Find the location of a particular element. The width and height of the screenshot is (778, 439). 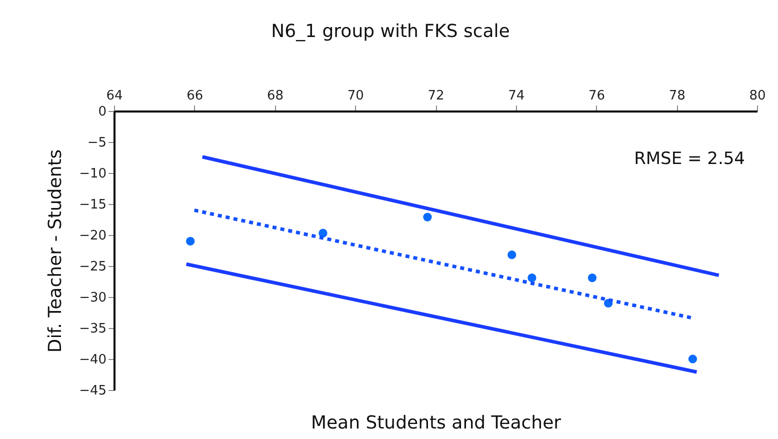

y-tick-label: −30 is located at coordinates (92, 298).